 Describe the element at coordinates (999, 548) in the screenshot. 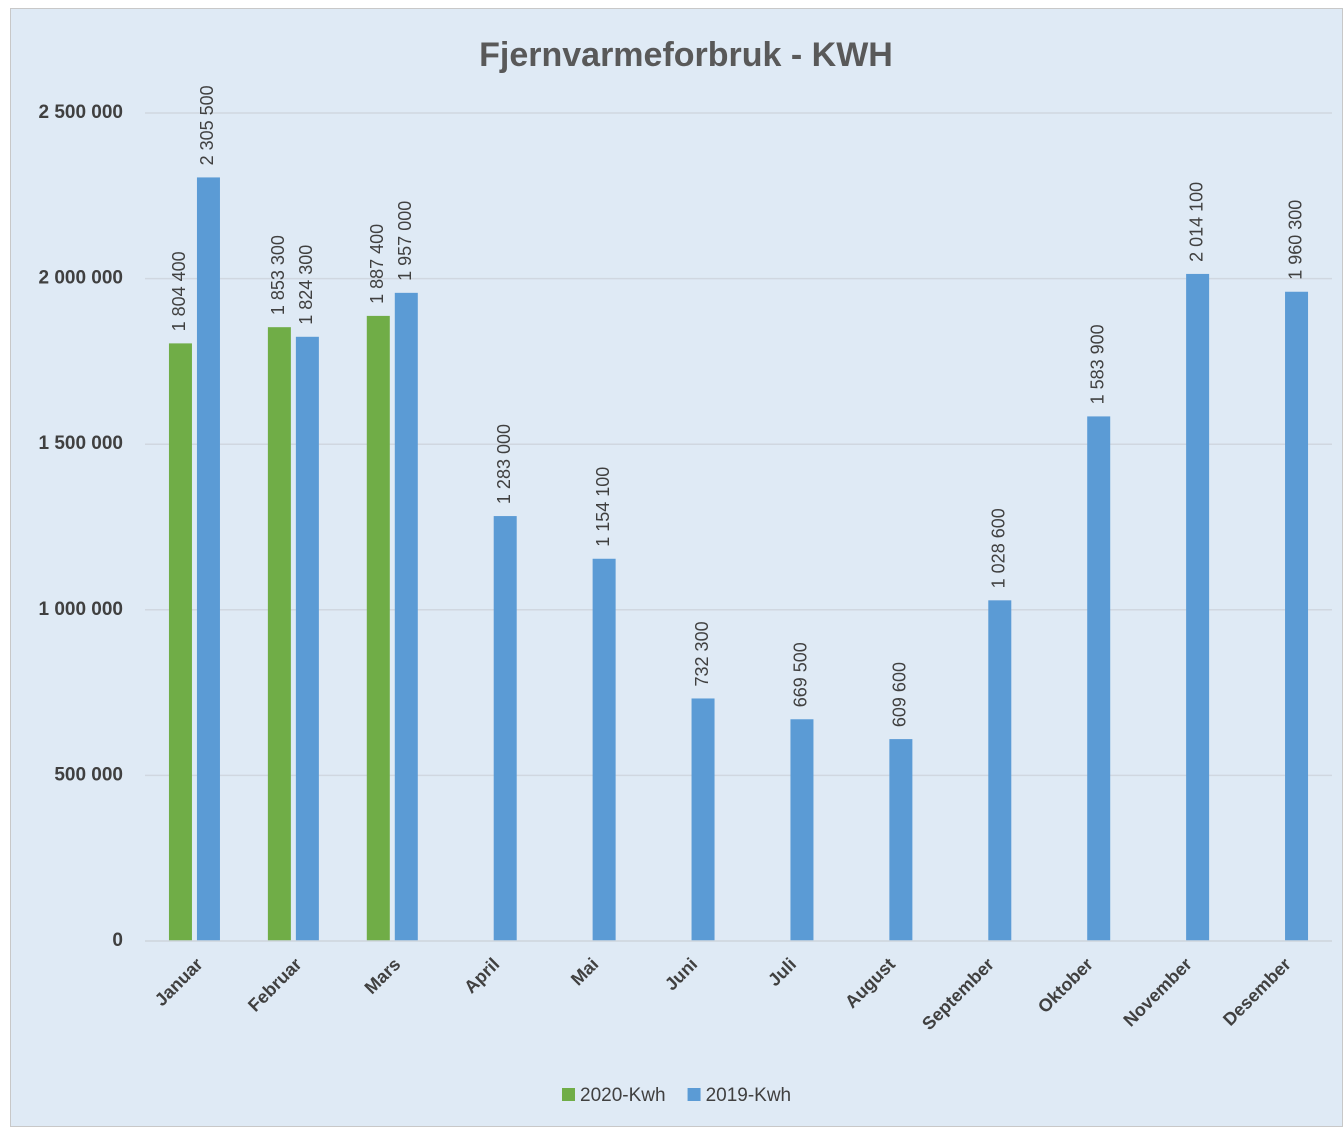

I see `data-label: 1 028 600` at that location.